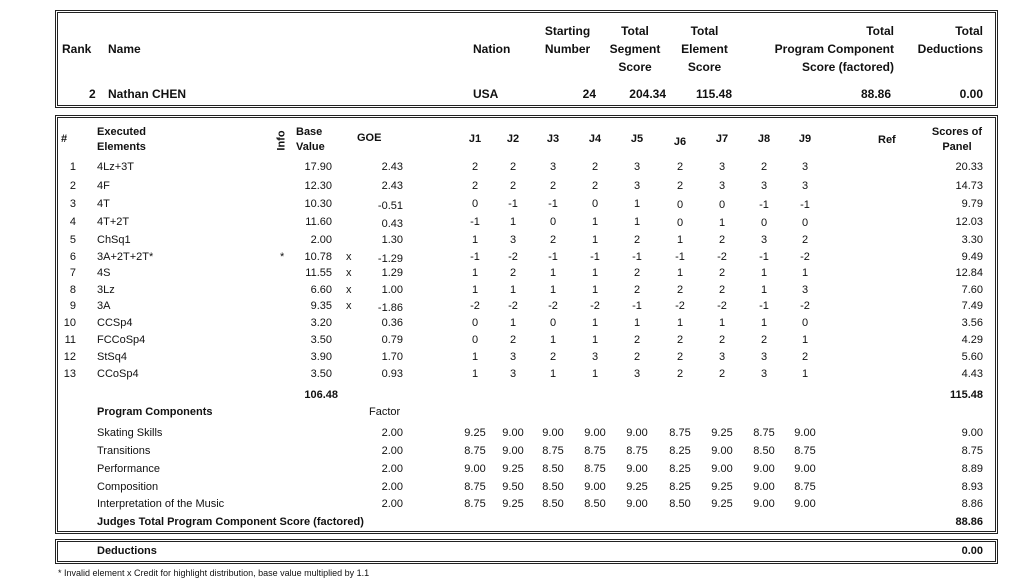 Image resolution: width=1024 pixels, height=584 pixels. What do you see at coordinates (392, 374) in the screenshot?
I see `element-goe: 0.93` at bounding box center [392, 374].